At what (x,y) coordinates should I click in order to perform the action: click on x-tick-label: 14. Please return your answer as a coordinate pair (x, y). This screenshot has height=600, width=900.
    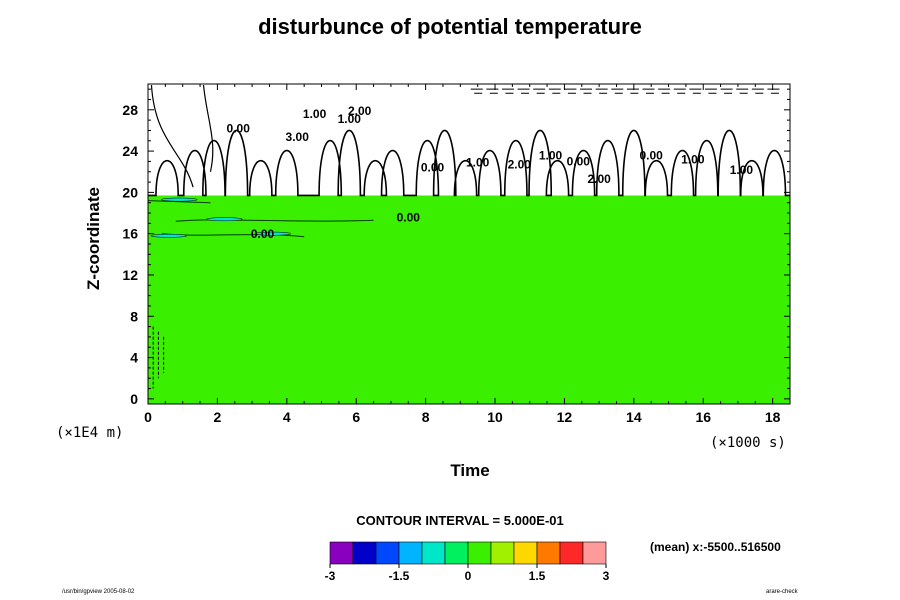
    Looking at the image, I should click on (634, 417).